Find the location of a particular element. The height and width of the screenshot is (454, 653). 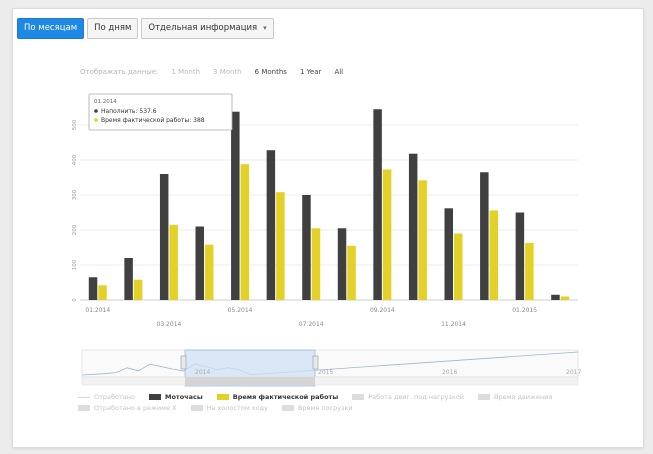

range-button-1: 3 Month is located at coordinates (227, 72).